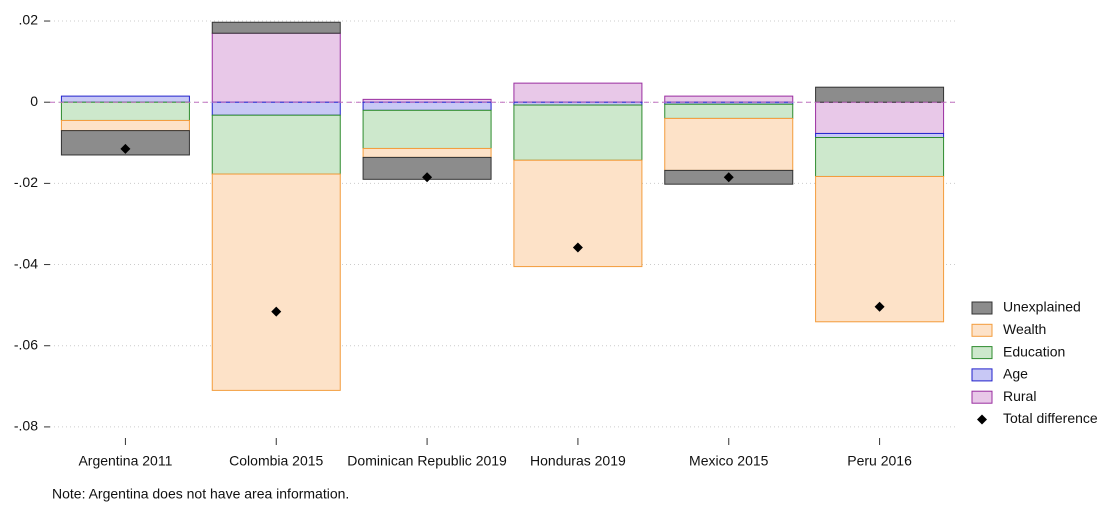 This screenshot has width=1107, height=506. I want to click on legend-label: Education, so click(1034, 351).